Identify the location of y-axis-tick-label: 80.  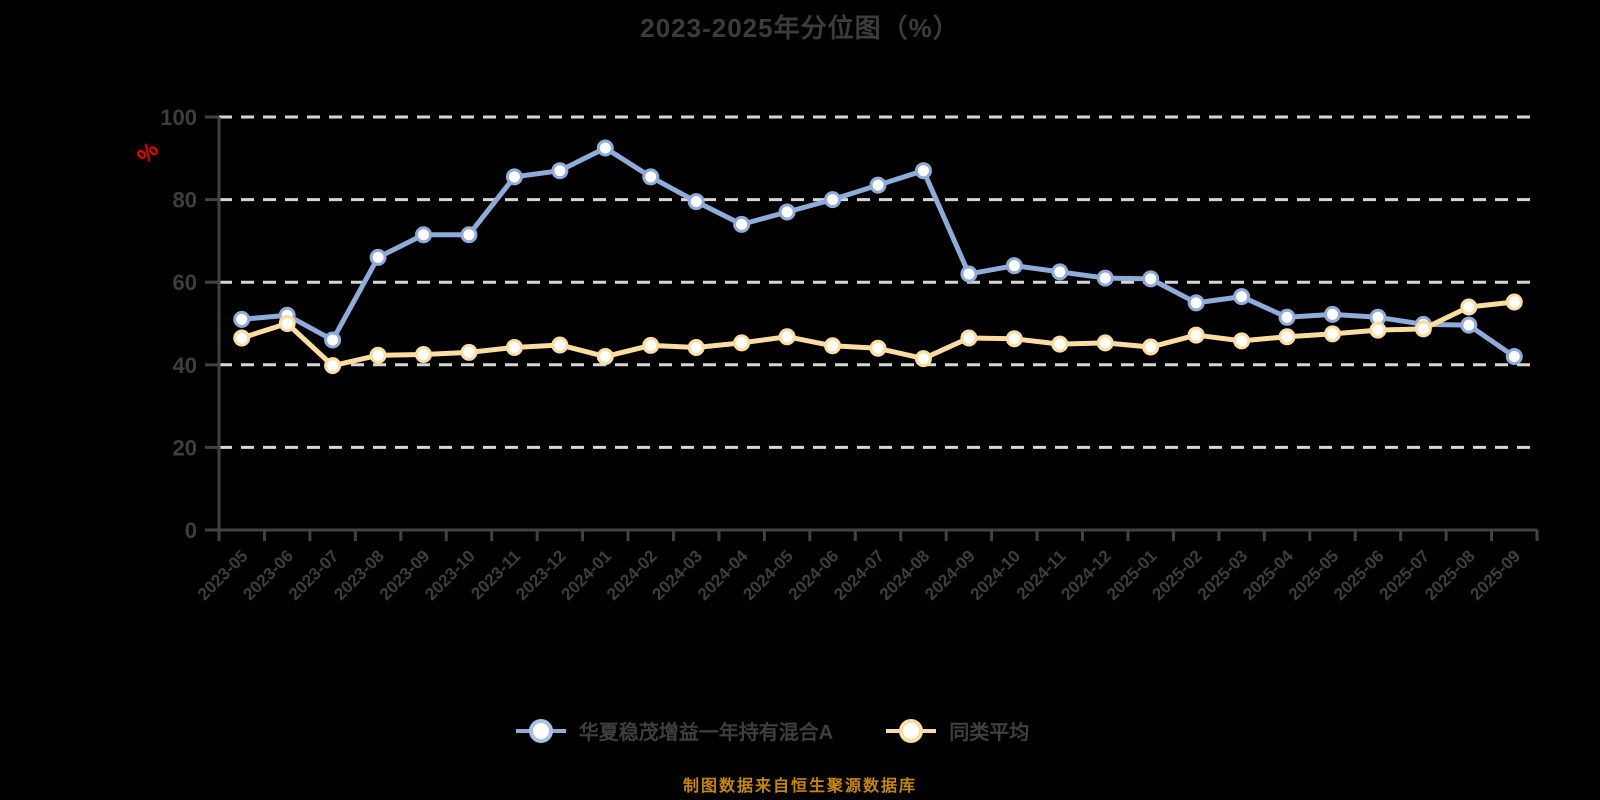
(185, 200).